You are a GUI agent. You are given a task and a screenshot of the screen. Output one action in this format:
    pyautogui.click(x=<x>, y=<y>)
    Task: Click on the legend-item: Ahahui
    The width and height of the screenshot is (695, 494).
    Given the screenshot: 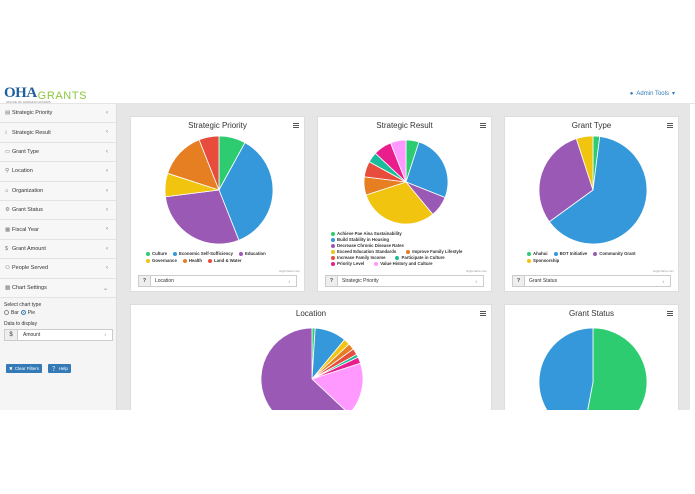 What is the action you would take?
    pyautogui.click(x=537, y=253)
    